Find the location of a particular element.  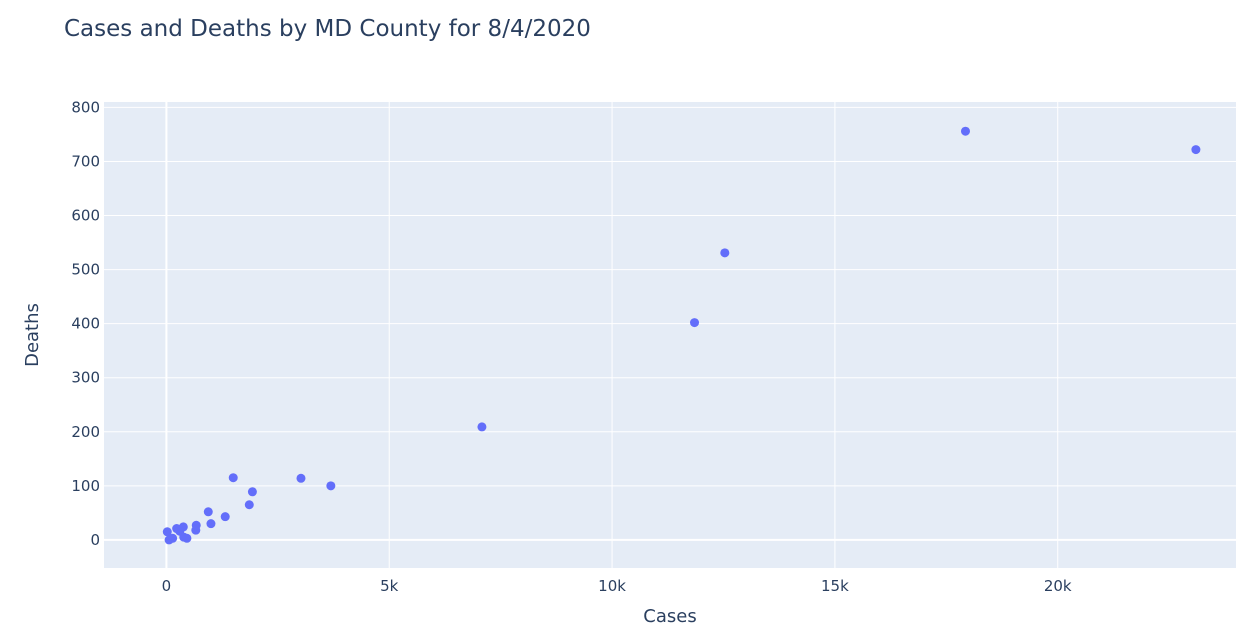

x-tick-label: 20k is located at coordinates (1058, 586).